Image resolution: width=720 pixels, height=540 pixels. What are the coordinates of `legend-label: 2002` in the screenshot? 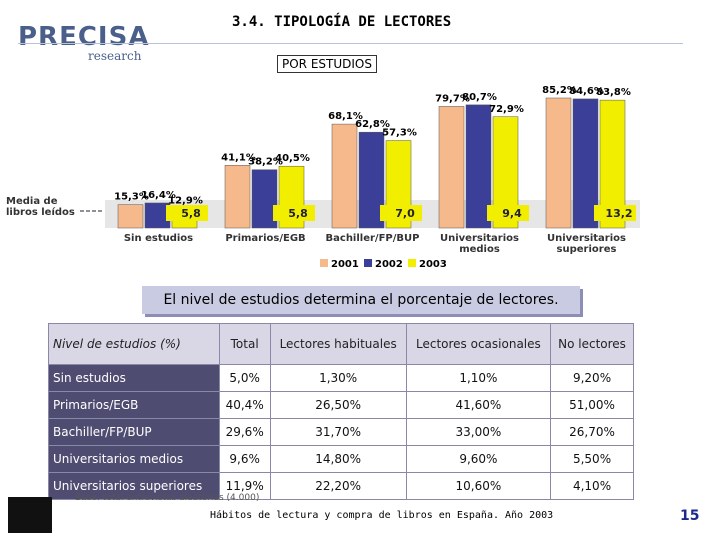 It's located at (389, 264).